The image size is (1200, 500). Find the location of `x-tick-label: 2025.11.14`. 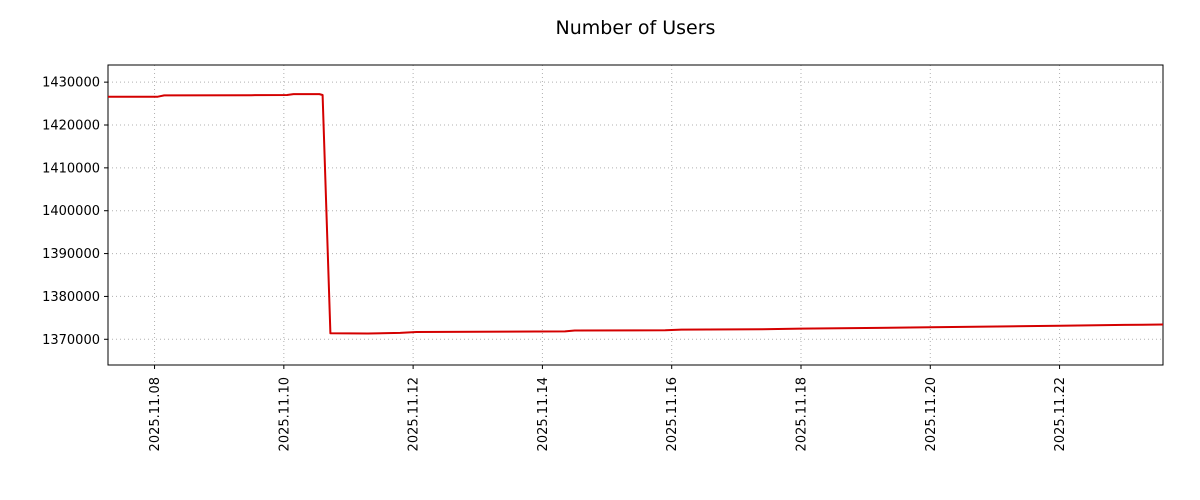

x-tick-label: 2025.11.14 is located at coordinates (543, 414).